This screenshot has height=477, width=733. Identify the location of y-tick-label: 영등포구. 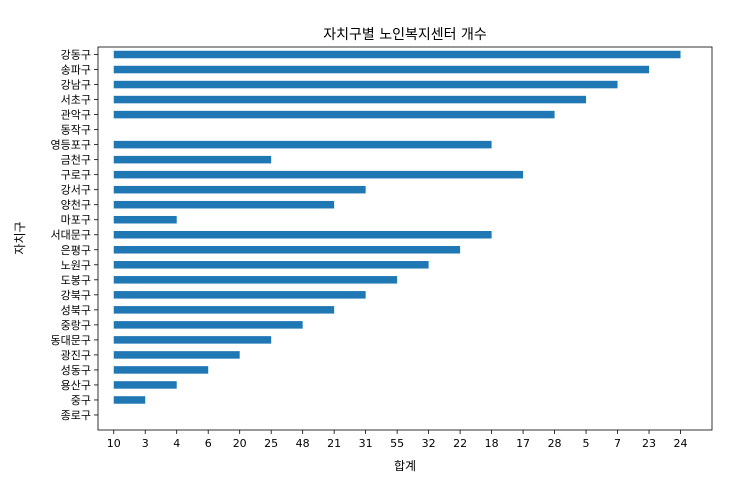
(71, 145).